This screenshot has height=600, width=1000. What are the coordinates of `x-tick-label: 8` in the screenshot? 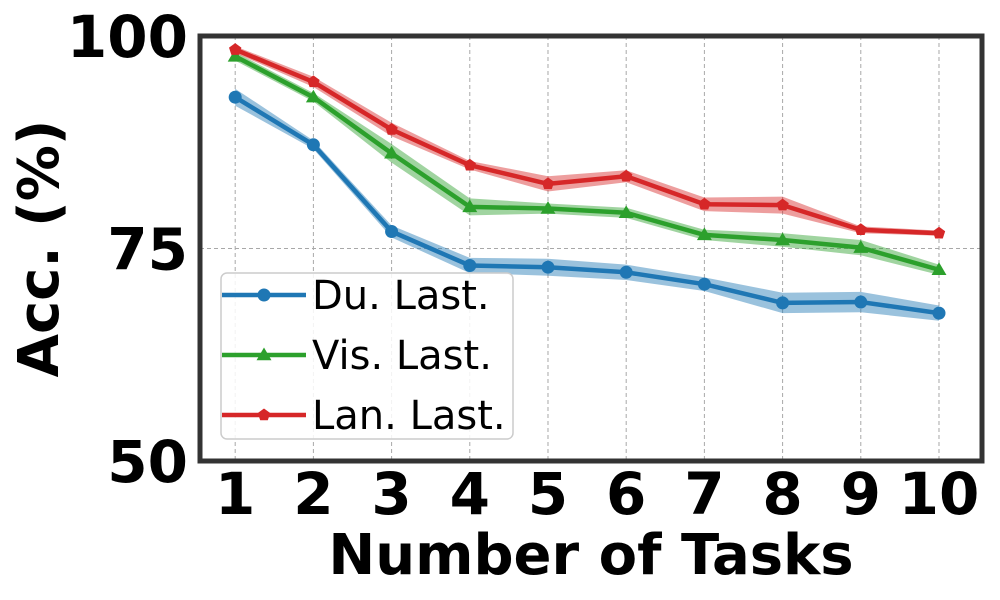 It's located at (782, 494).